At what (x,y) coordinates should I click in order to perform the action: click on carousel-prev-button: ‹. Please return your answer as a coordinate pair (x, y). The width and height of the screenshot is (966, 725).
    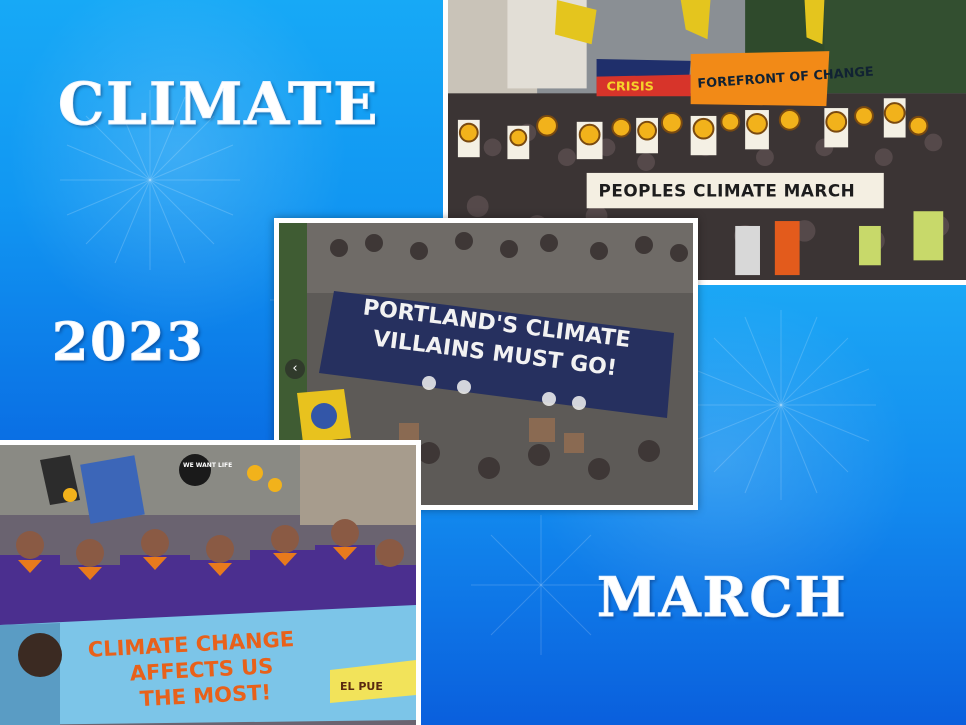
    Looking at the image, I should click on (295, 369).